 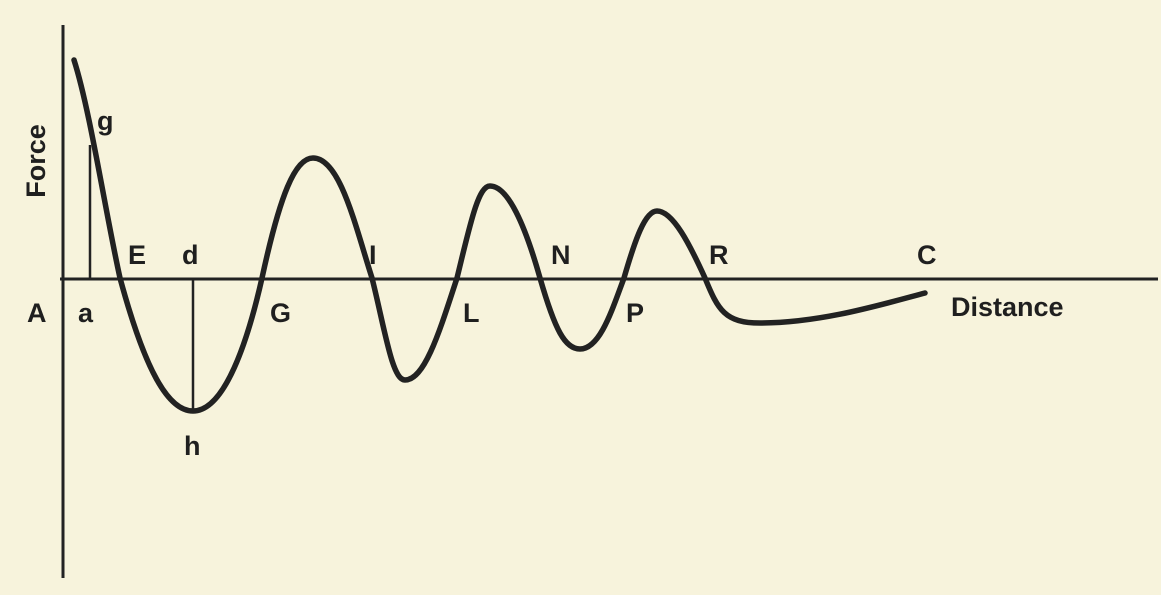 What do you see at coordinates (561, 255) in the screenshot?
I see `point-label-N: N` at bounding box center [561, 255].